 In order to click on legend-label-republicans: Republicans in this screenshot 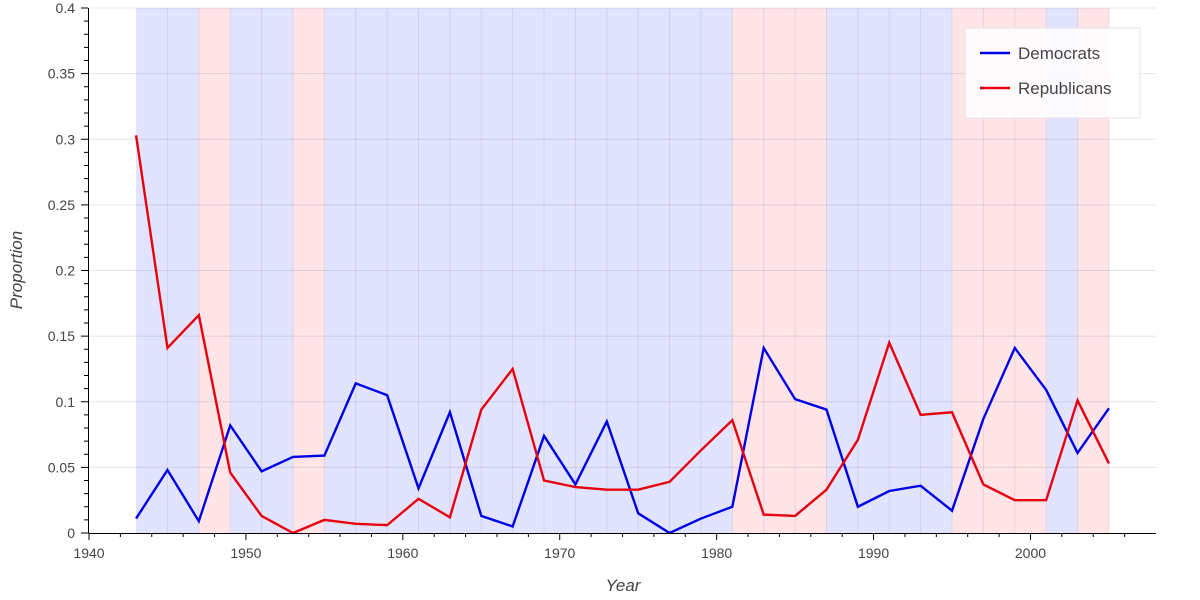, I will do `click(1065, 88)`.